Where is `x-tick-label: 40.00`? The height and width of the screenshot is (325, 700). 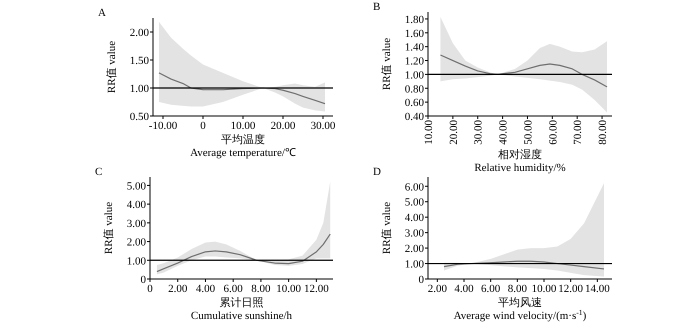
x-tick-label: 40.00 is located at coordinates (504, 132).